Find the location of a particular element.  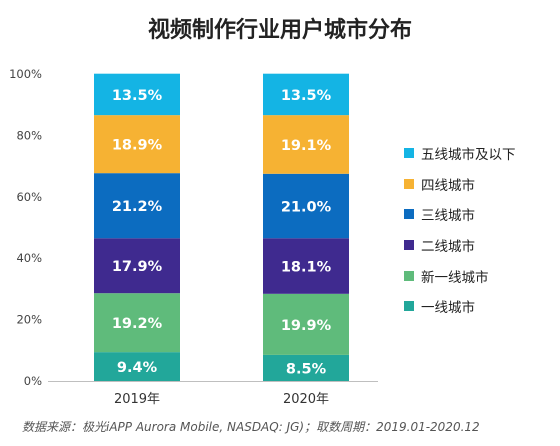

data-label: 9.4% is located at coordinates (137, 368).